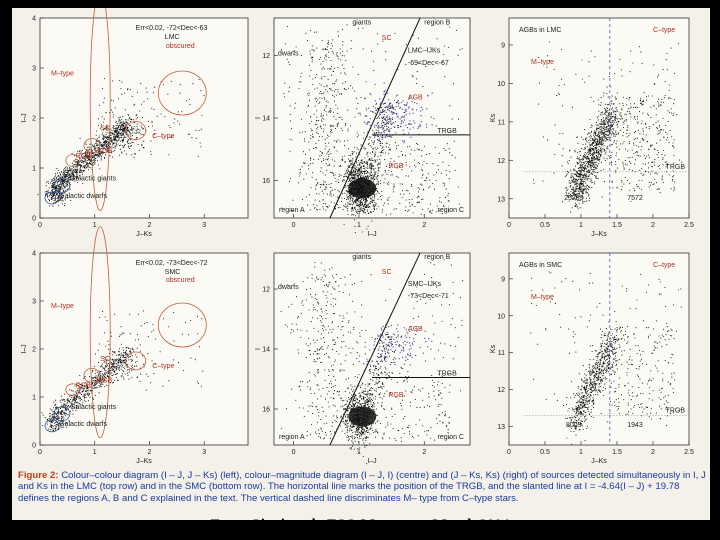 The height and width of the screenshot is (540, 720). I want to click on label-agb: AGB, so click(104, 151).